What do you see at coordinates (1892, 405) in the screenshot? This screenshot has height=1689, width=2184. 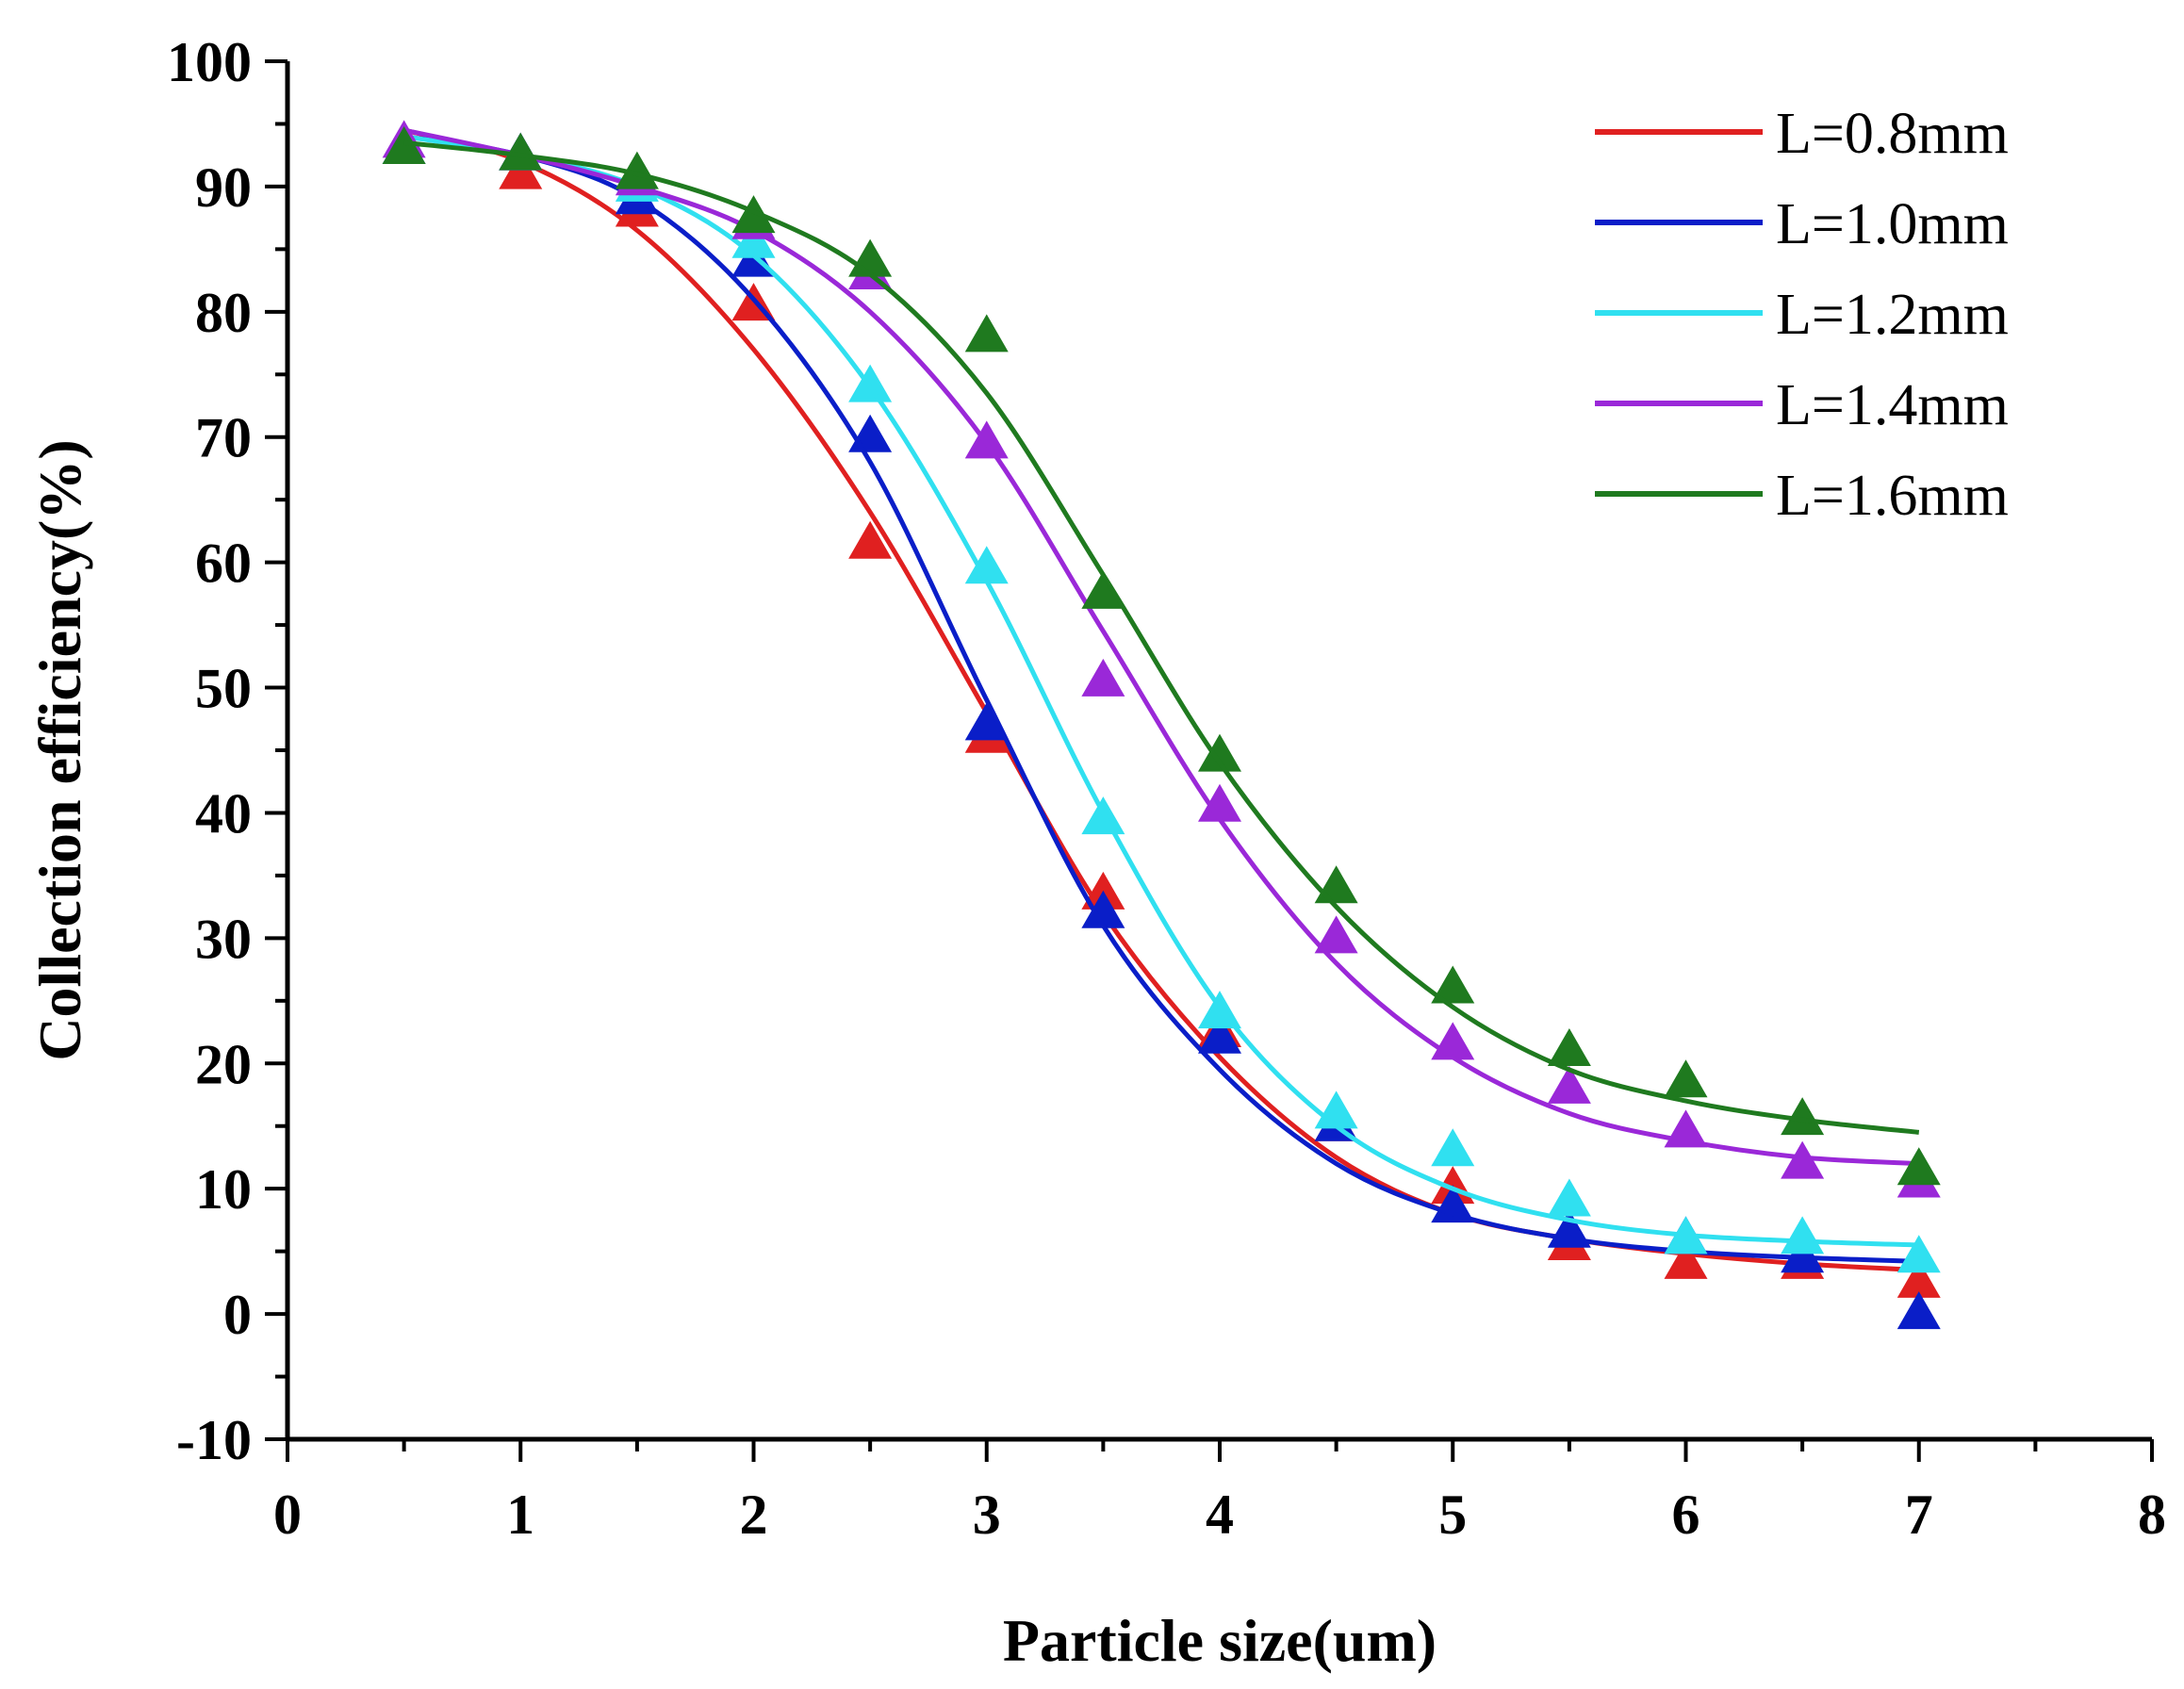 I see `legend-label: L=1.4mm` at bounding box center [1892, 405].